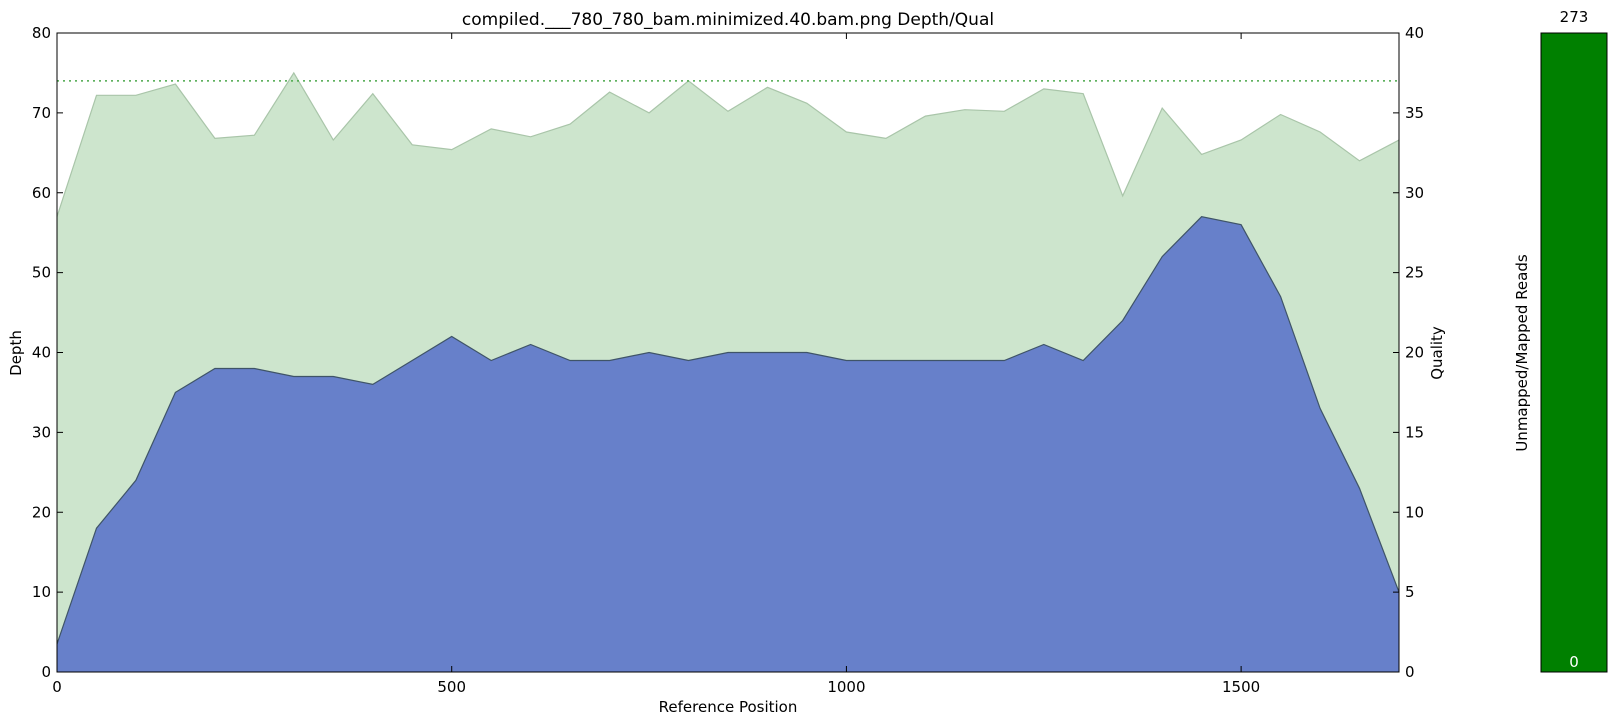  I want to click on x-tick-label: 0, so click(57, 687).